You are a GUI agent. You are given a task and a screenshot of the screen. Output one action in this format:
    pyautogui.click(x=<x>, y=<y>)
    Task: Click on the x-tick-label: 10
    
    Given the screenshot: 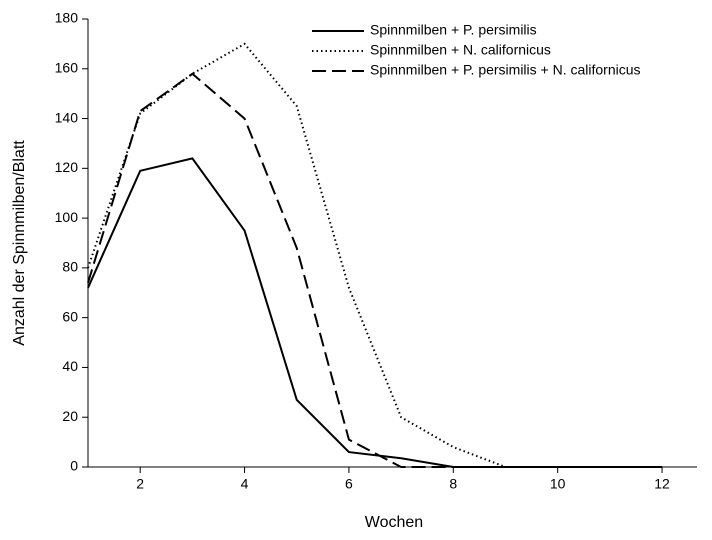 What is the action you would take?
    pyautogui.click(x=558, y=484)
    